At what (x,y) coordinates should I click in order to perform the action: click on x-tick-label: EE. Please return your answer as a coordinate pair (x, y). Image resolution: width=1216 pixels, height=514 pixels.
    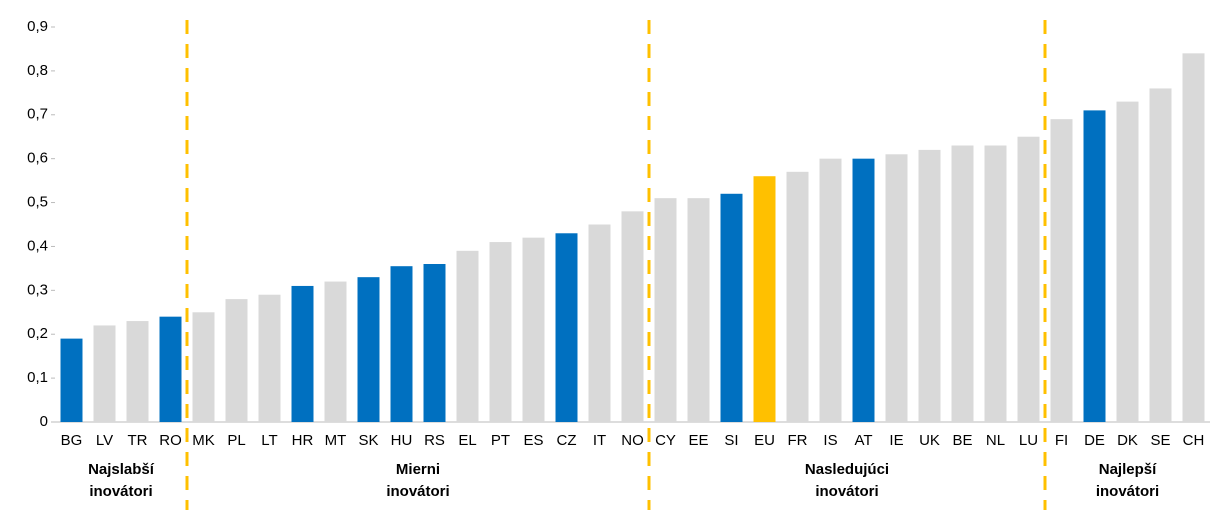
    Looking at the image, I should click on (698, 440).